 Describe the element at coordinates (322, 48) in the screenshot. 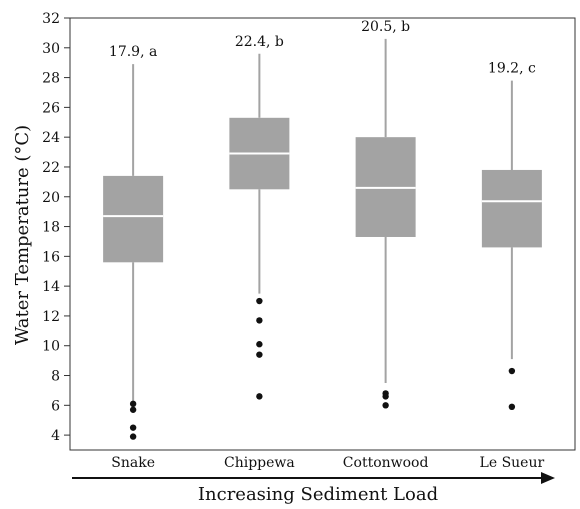

I see `annotations: 17.9, a 22.4, b 20.5, b 19.2, c` at that location.